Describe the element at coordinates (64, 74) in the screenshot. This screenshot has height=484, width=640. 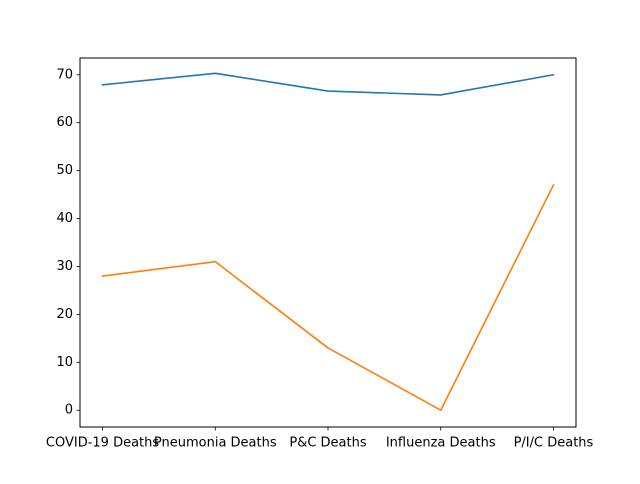
I see `y-tick-label: 70` at that location.